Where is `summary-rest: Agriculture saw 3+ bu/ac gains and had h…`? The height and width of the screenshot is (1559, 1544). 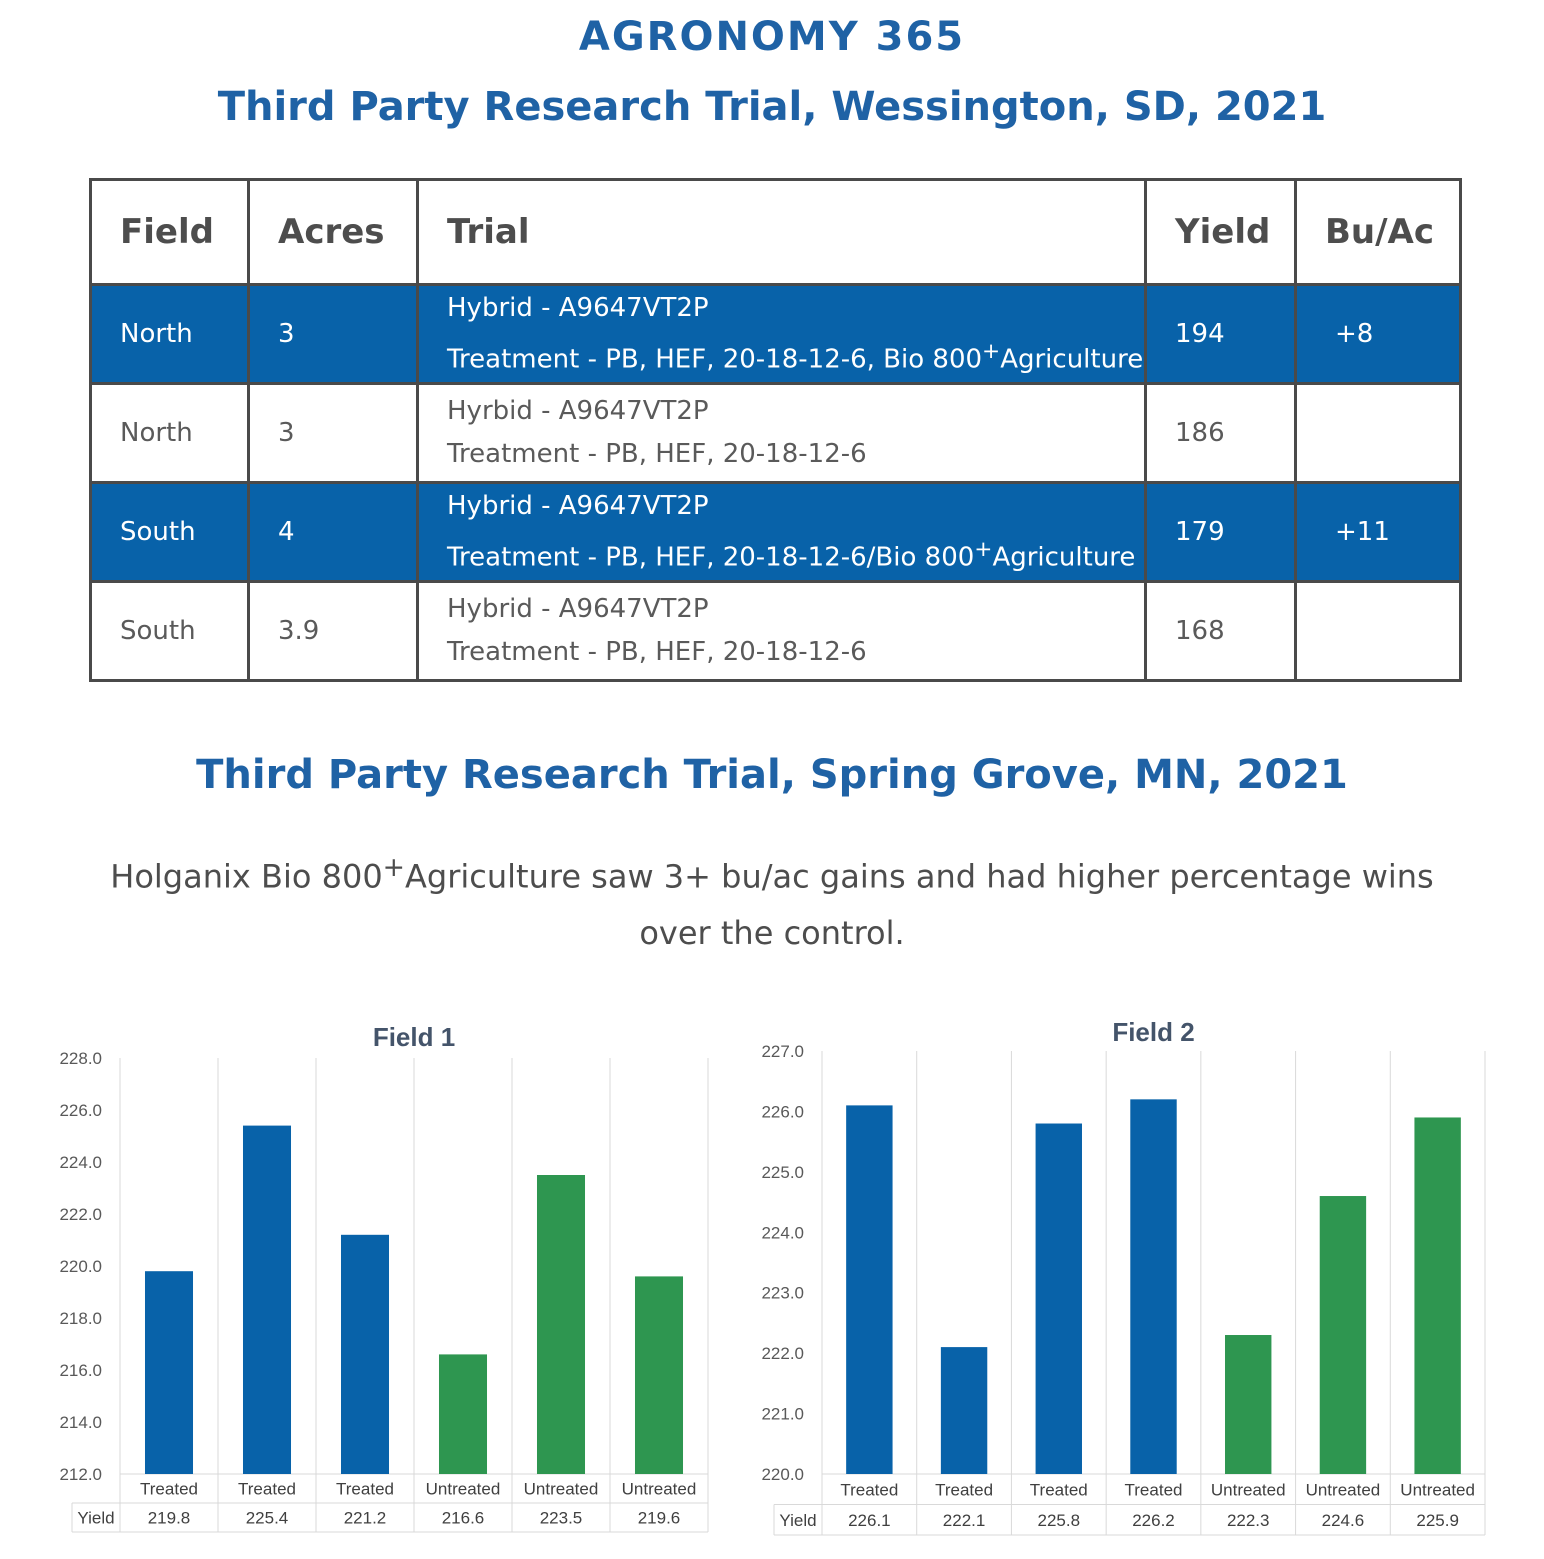 summary-rest: Agriculture saw 3+ bu/ac gains and had h… is located at coordinates (919, 904).